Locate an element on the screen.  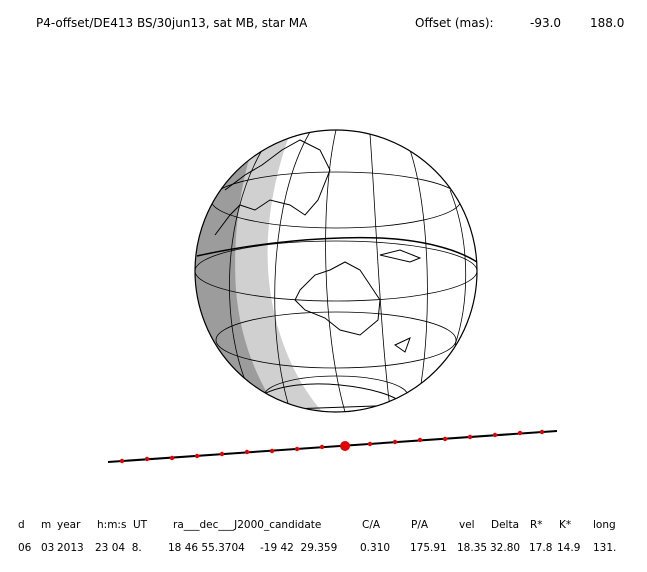
table-cell: 18 46 55.3704 is located at coordinates (206, 548).